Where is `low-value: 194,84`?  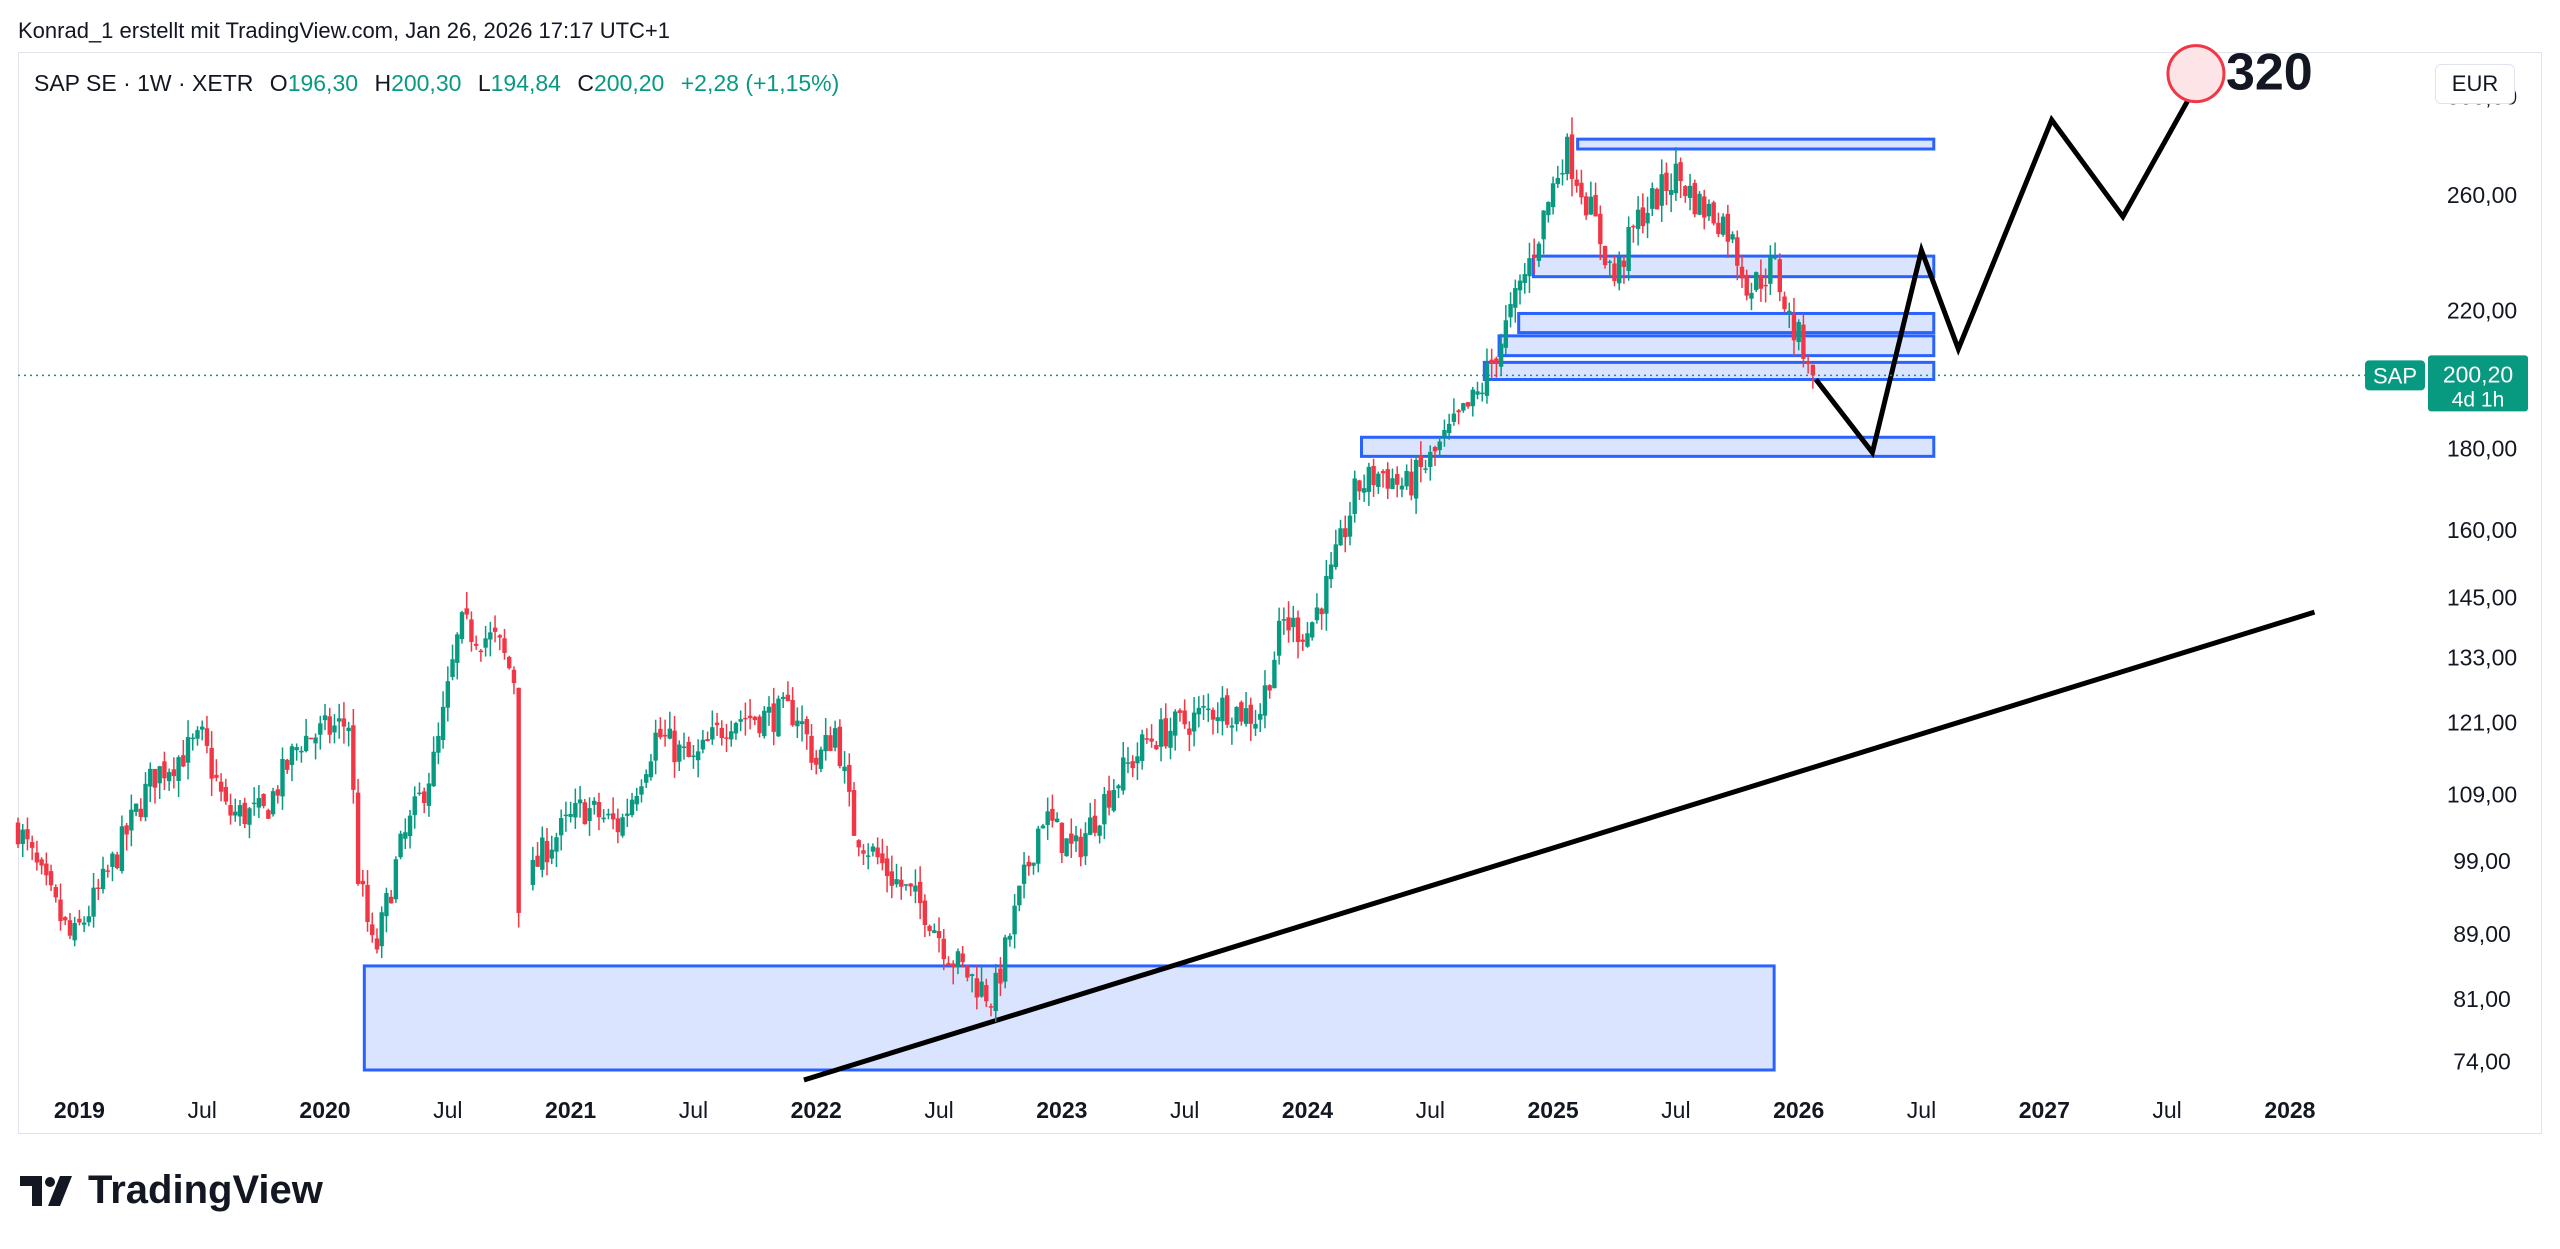 low-value: 194,84 is located at coordinates (525, 83).